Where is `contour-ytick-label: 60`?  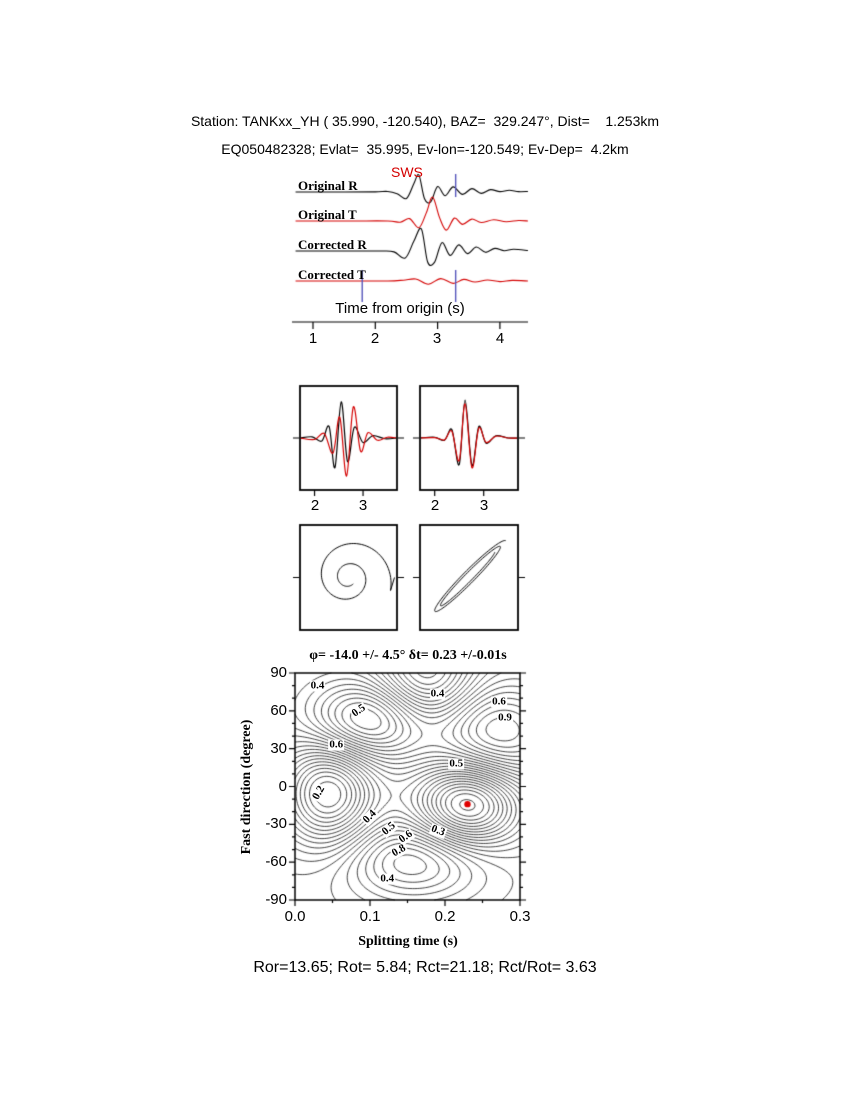
contour-ytick-label: 60 is located at coordinates (278, 710).